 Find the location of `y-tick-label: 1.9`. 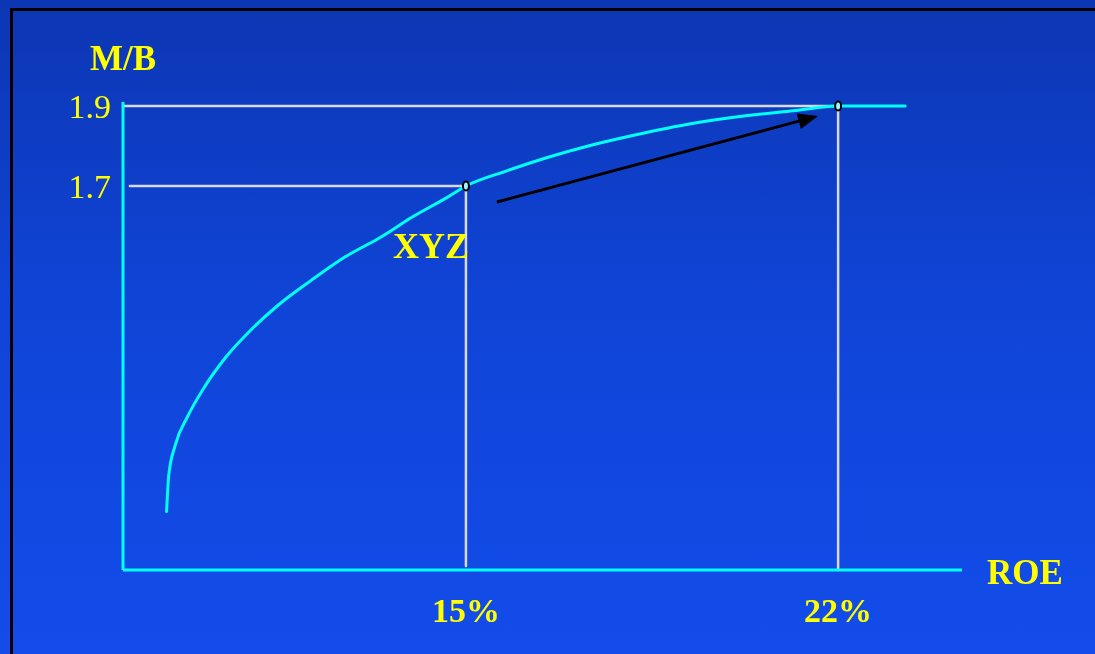

y-tick-label: 1.9 is located at coordinates (89, 106).